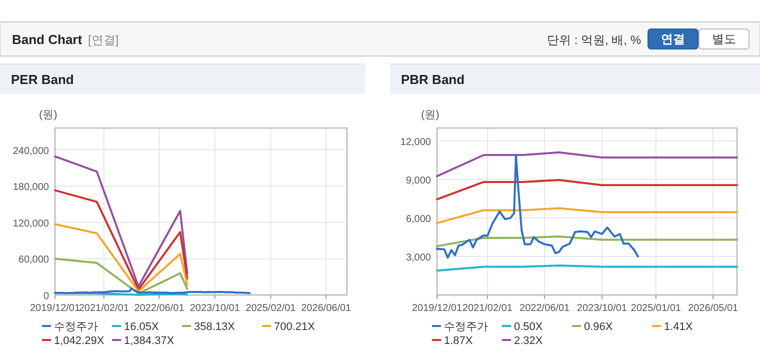 The image size is (760, 364). What do you see at coordinates (529, 327) in the screenshot?
I see `legend-label: 0.50X` at bounding box center [529, 327].